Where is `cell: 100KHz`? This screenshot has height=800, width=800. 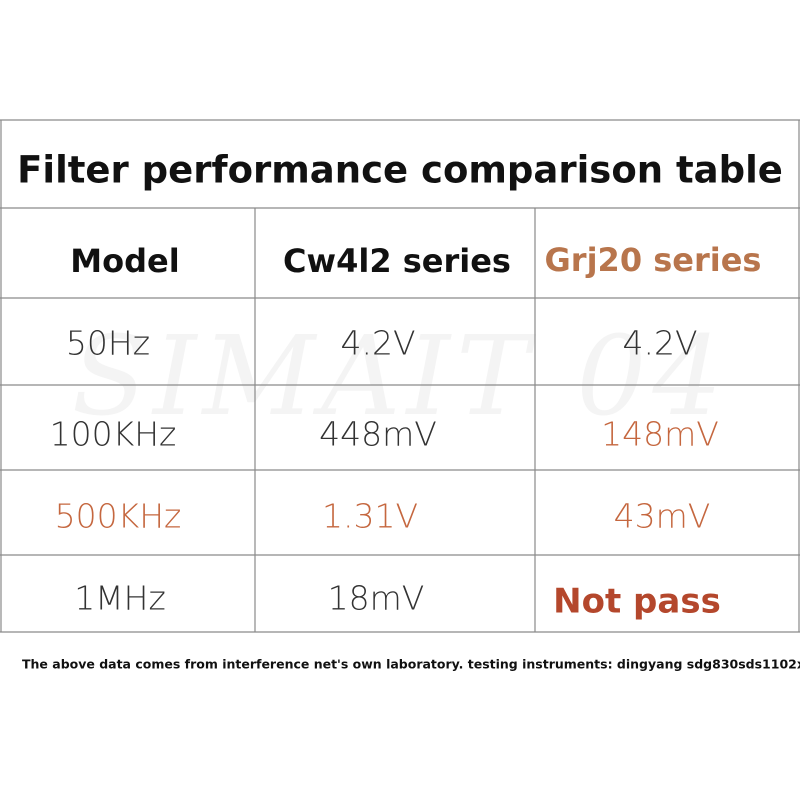 cell: 100KHz is located at coordinates (113, 434).